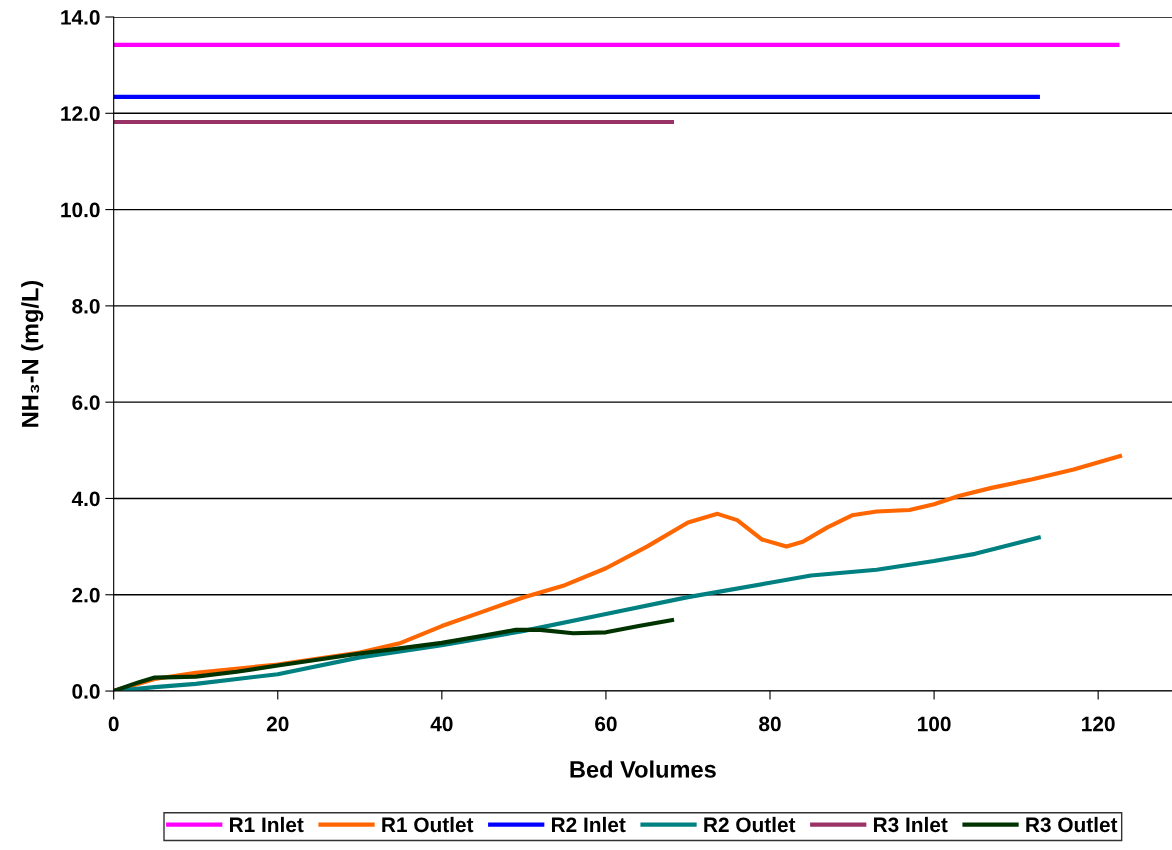 This screenshot has width=1172, height=850. What do you see at coordinates (395, 654) in the screenshot?
I see `line-series` at bounding box center [395, 654].